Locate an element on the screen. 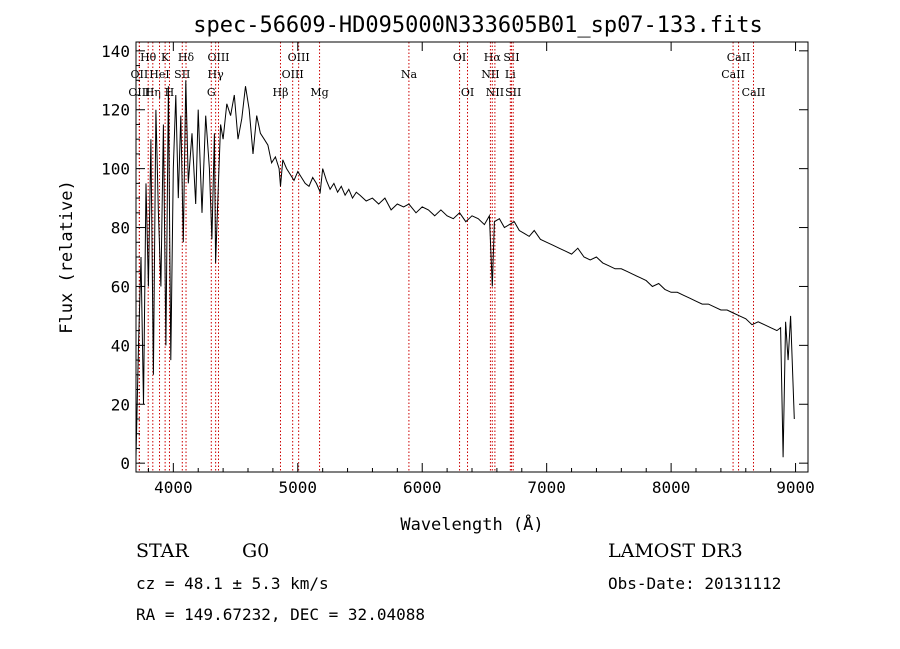 Image resolution: width=900 pixels, height=649 pixels. line-label: Hγ is located at coordinates (216, 74).